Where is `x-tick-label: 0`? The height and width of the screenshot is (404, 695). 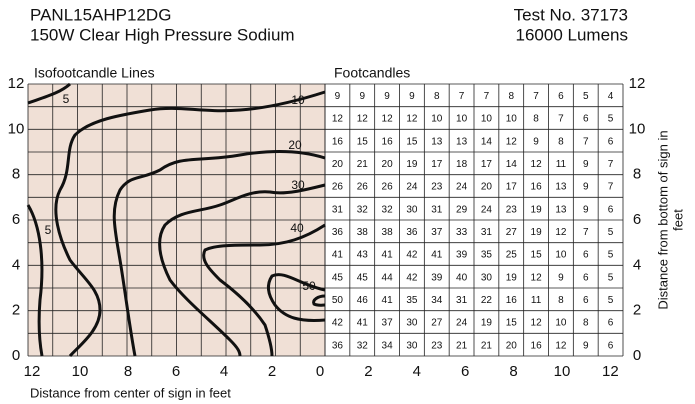
x-tick-label: 0 is located at coordinates (320, 371).